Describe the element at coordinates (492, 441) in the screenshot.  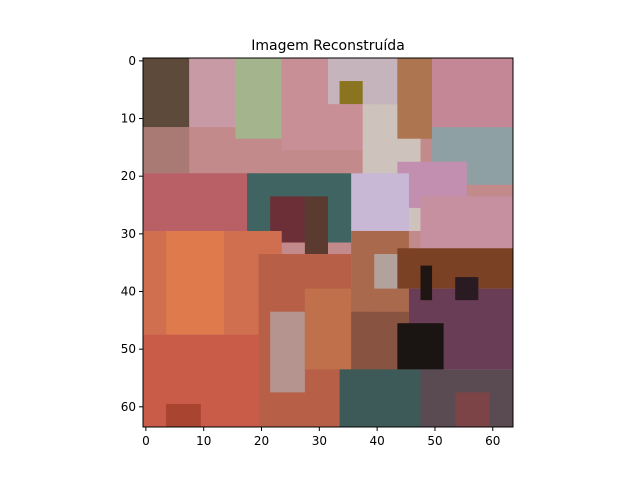
I see `x-tick-label: 60` at that location.